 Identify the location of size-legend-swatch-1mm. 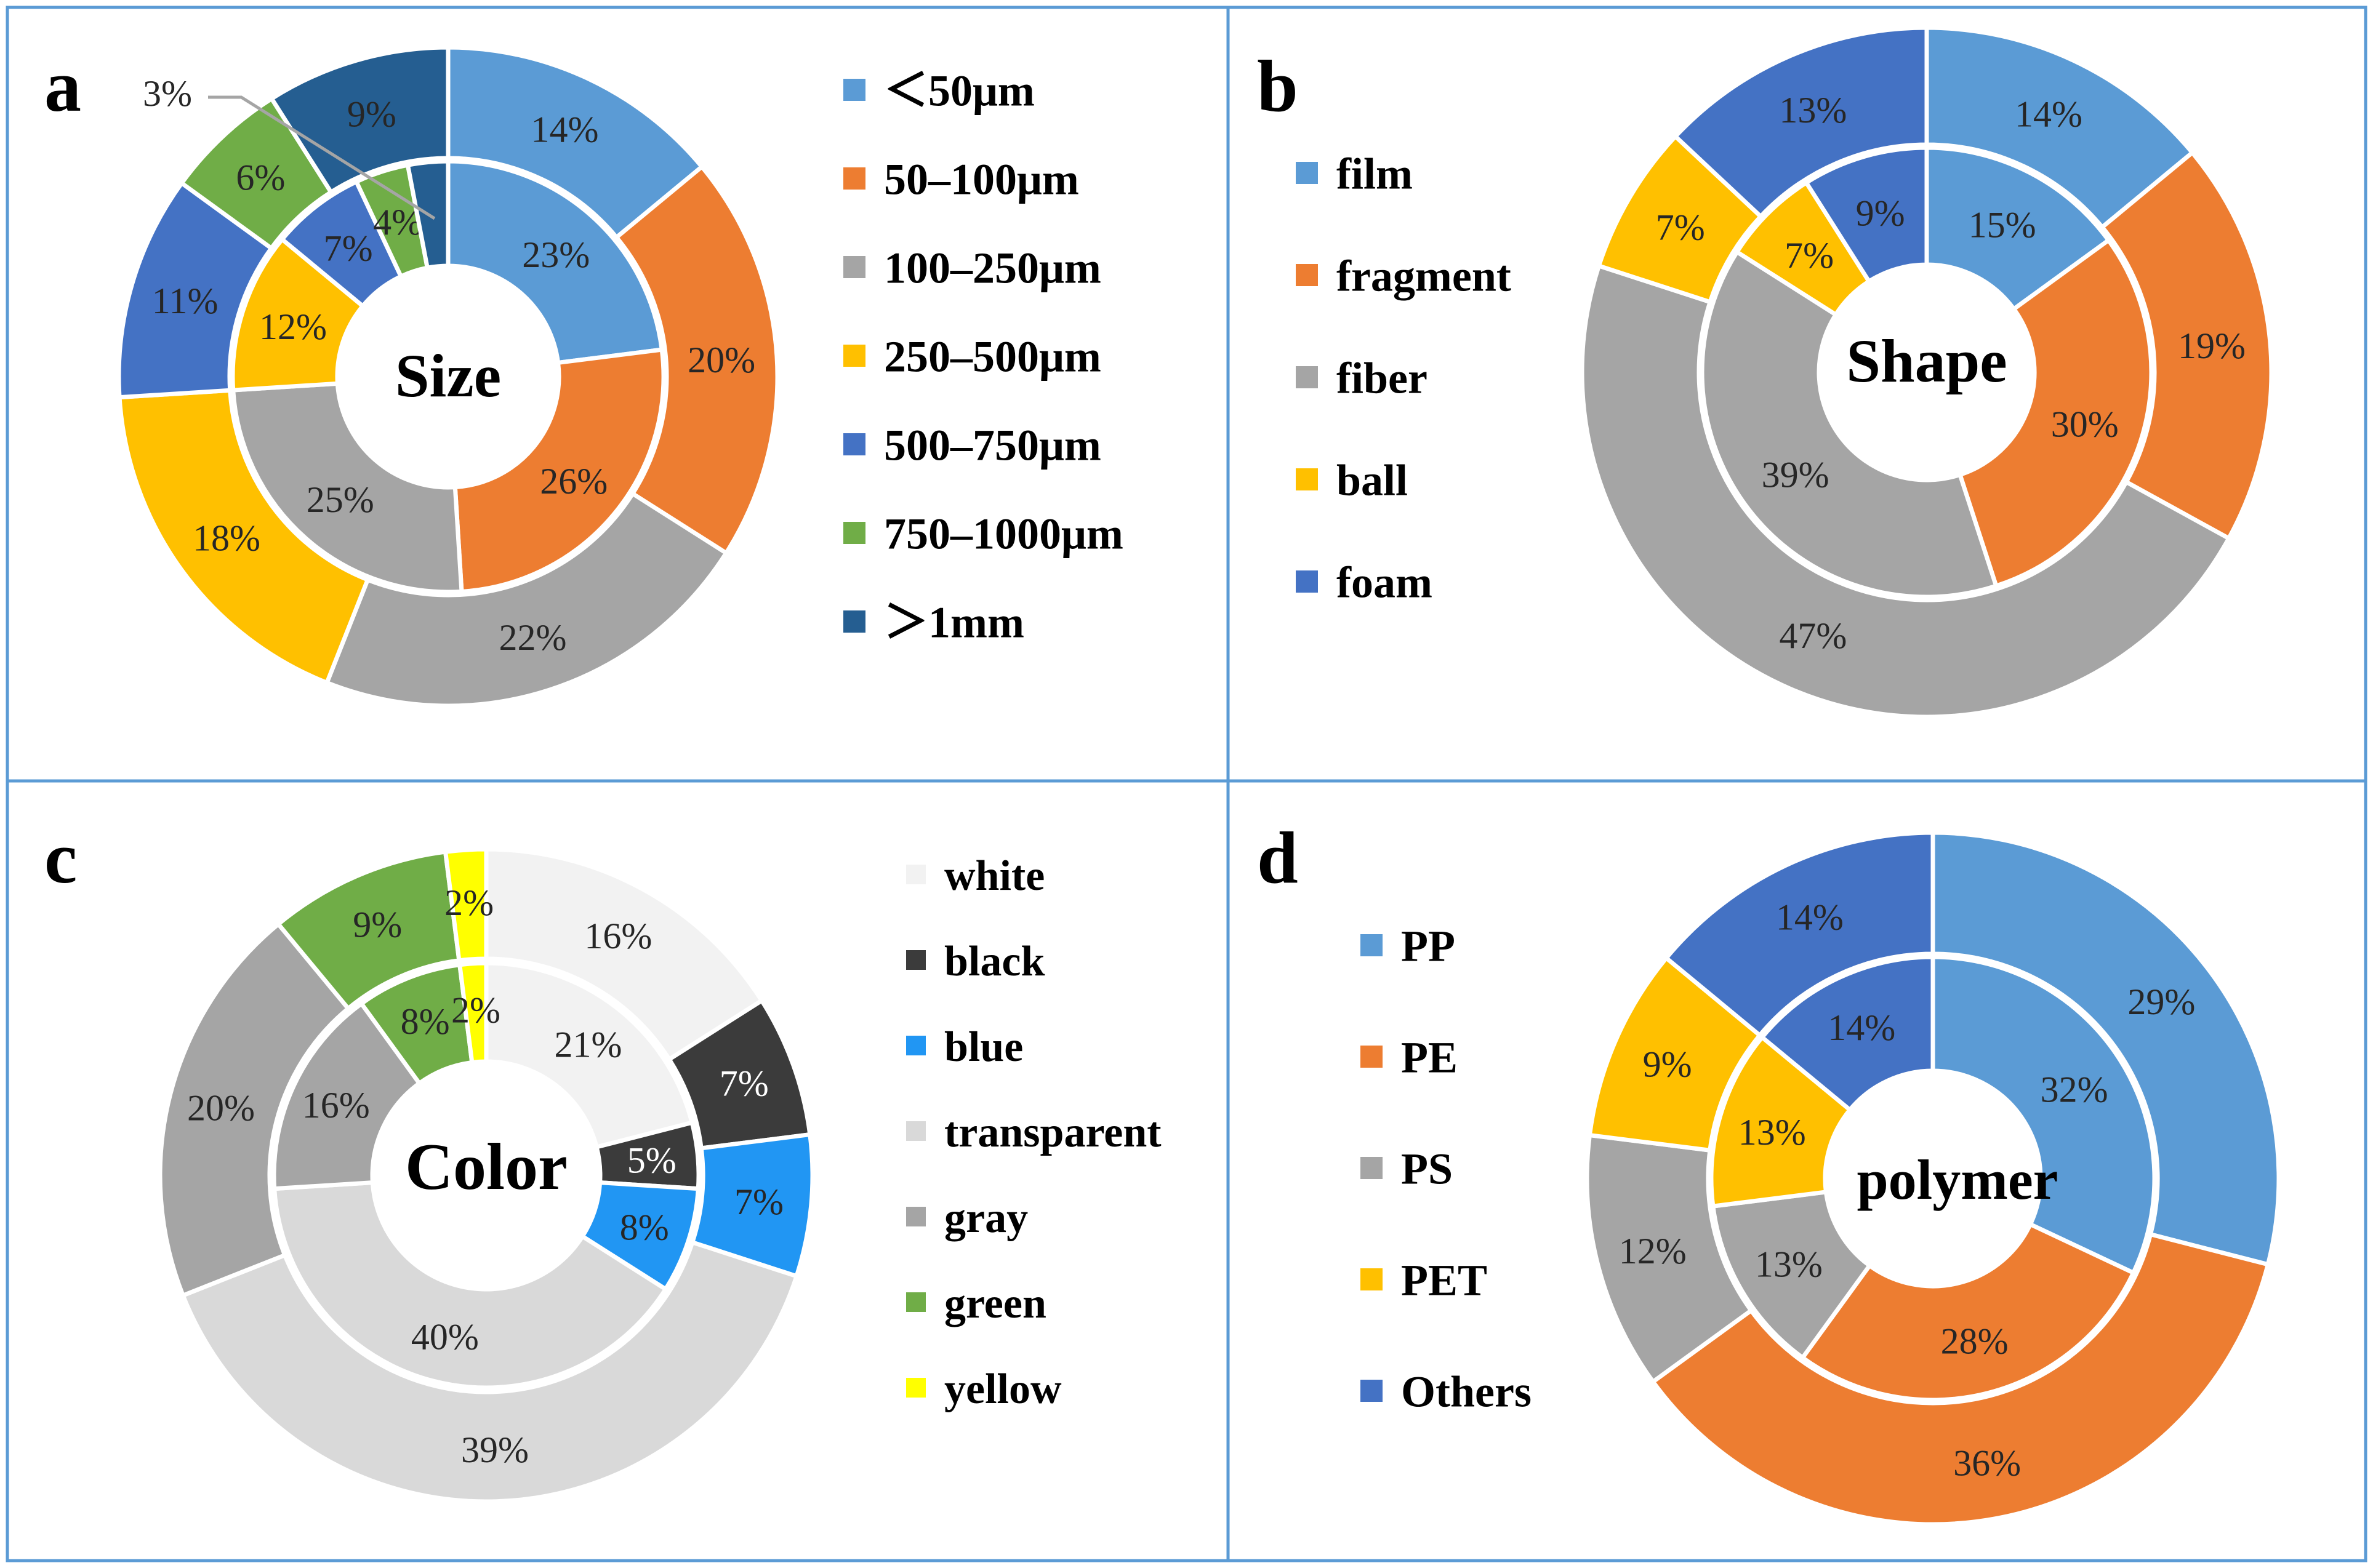
(854, 621).